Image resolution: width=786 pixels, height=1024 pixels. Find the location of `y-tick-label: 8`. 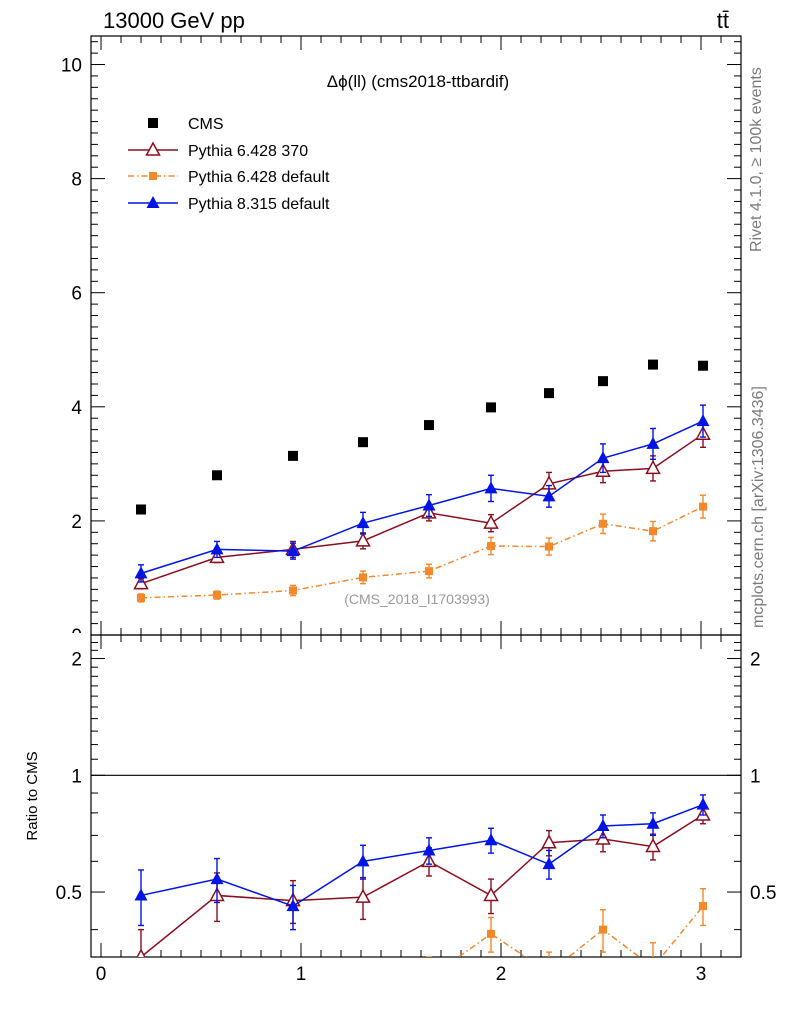

y-tick-label: 8 is located at coordinates (76, 180).